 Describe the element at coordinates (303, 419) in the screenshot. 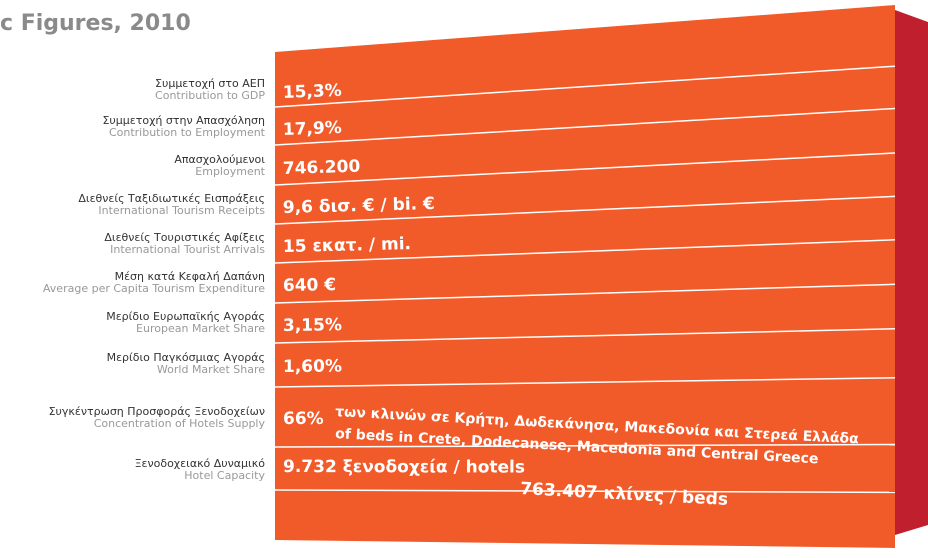

I see `value: 66%` at that location.